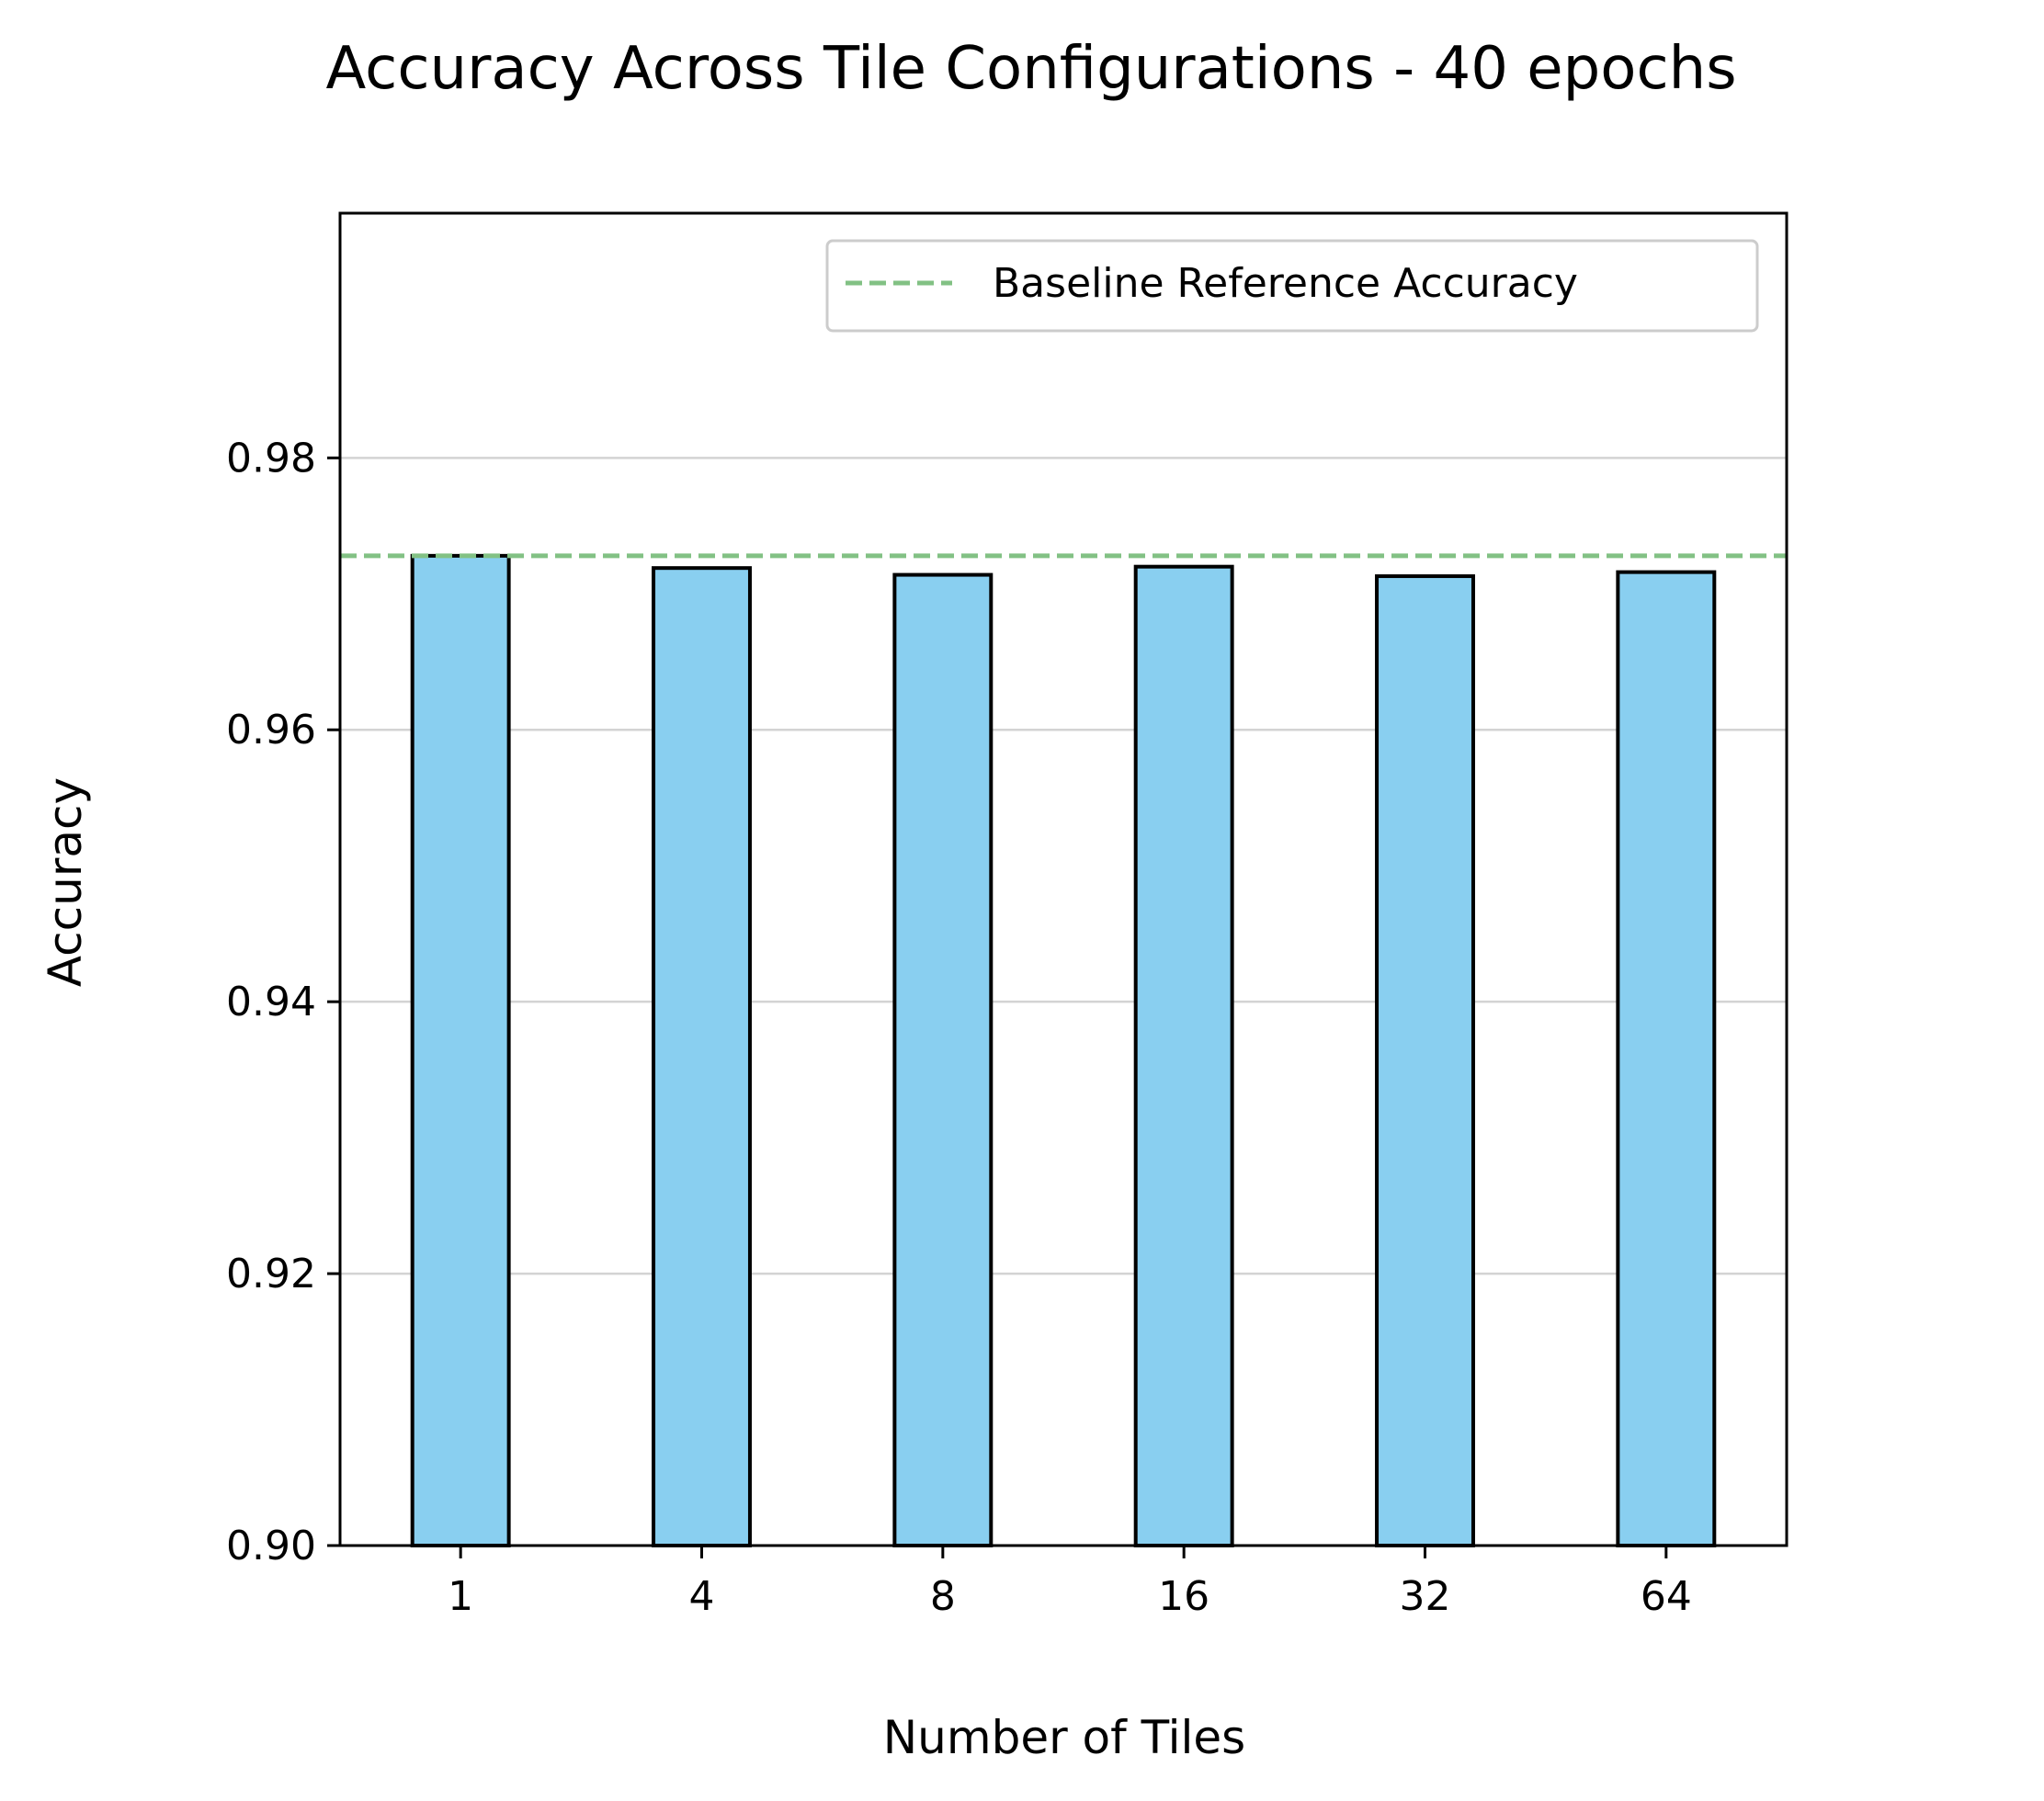  Describe the element at coordinates (271, 730) in the screenshot. I see `y-tick-label-3: 0.96` at that location.